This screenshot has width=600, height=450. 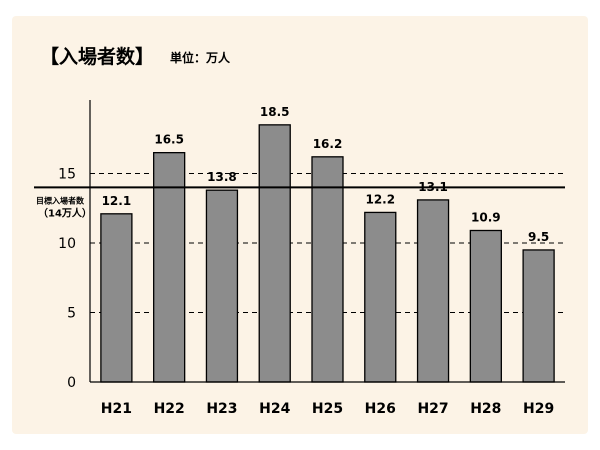 What do you see at coordinates (432, 409) in the screenshot?
I see `x-tick-label: H27` at bounding box center [432, 409].